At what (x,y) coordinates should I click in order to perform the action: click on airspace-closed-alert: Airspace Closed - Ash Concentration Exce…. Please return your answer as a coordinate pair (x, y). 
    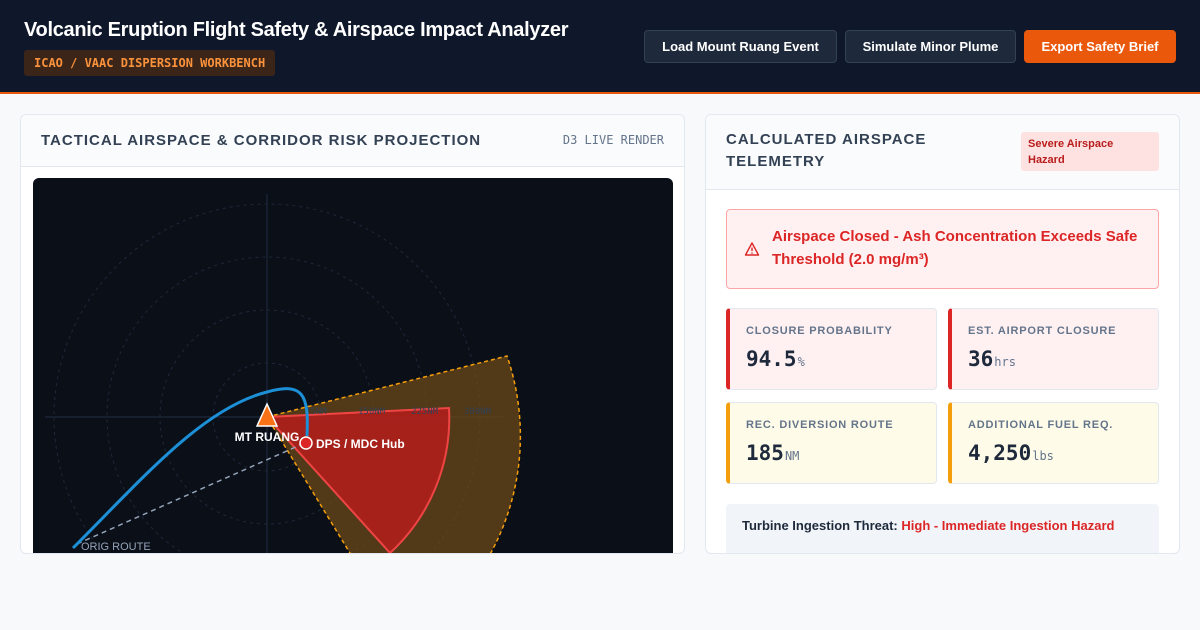
    Looking at the image, I should click on (942, 249).